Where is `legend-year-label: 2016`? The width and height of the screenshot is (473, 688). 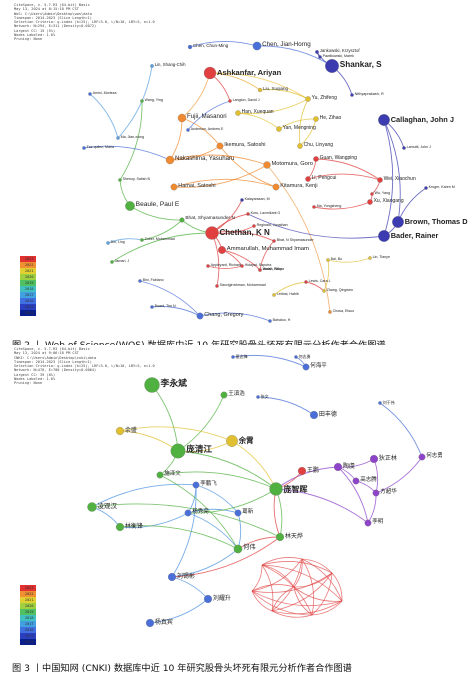
legend-year-label: 2016 is located at coordinates (29, 301).